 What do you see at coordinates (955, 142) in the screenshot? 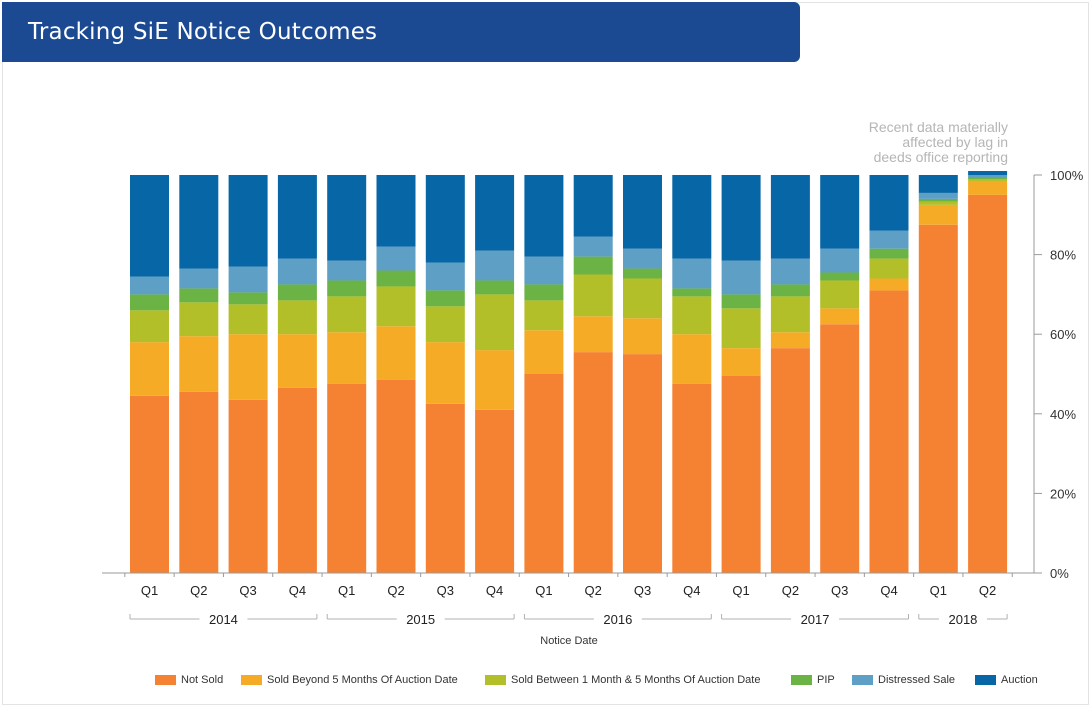
I see `note-line: affected by lag in` at bounding box center [955, 142].